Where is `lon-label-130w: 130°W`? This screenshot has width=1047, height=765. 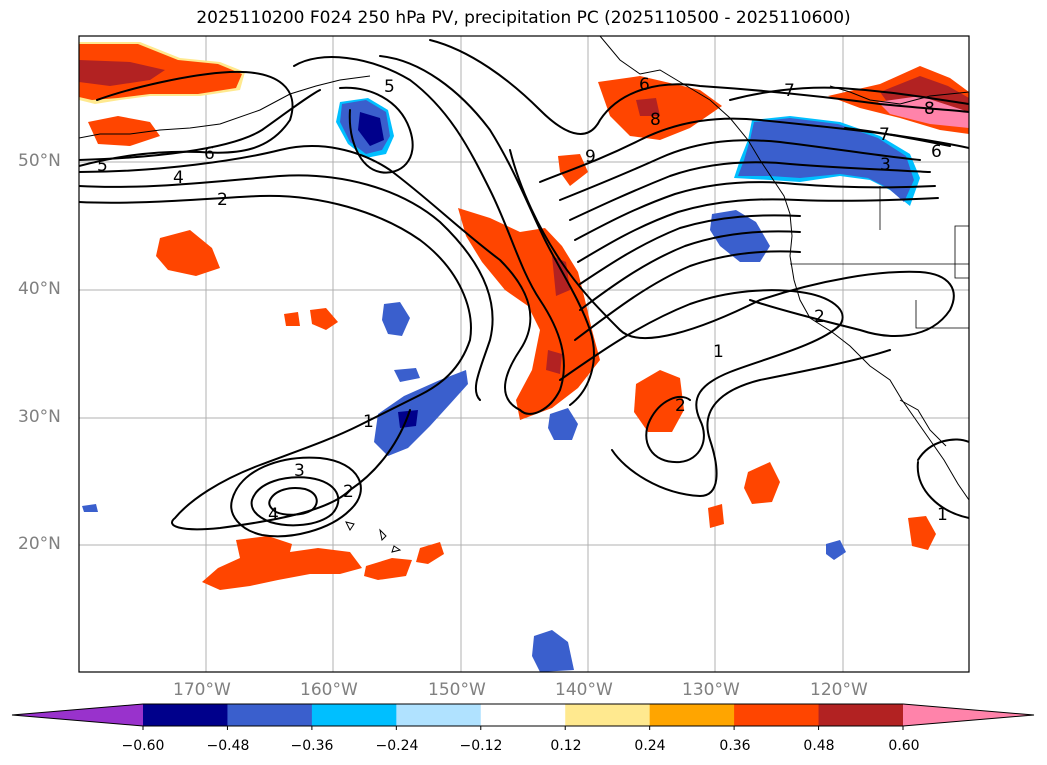 lon-label-130w: 130°W is located at coordinates (711, 690).